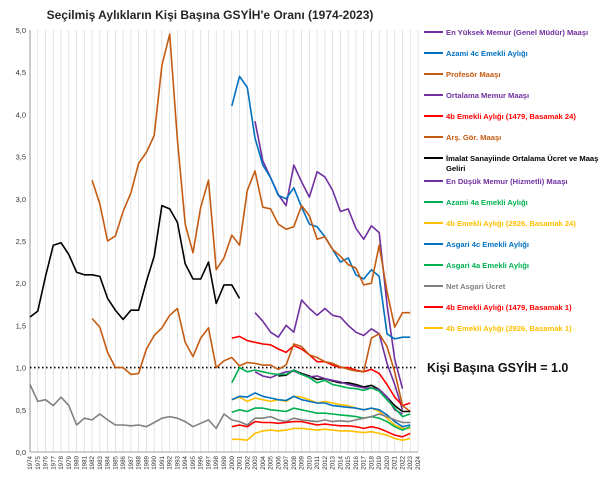  Describe the element at coordinates (418, 462) in the screenshot. I see `x-tick-label: 2024` at that location.